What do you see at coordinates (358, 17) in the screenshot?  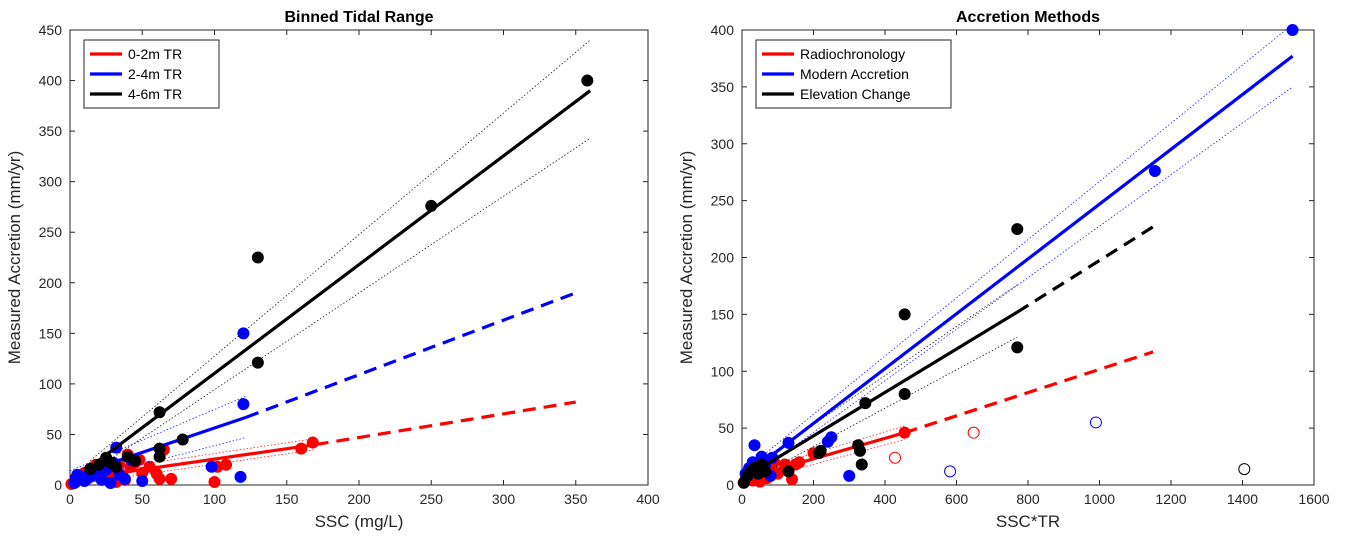 I see `chart-title: Binned Tidal Range` at bounding box center [358, 17].